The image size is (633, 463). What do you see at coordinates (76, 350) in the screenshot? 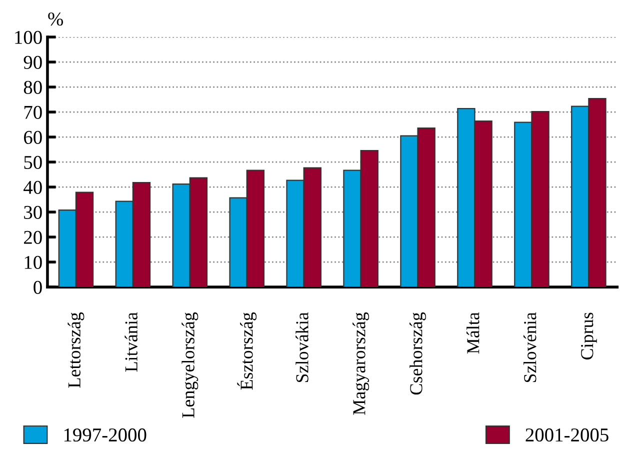
I see `x-tick-label: Lettország` at bounding box center [76, 350].